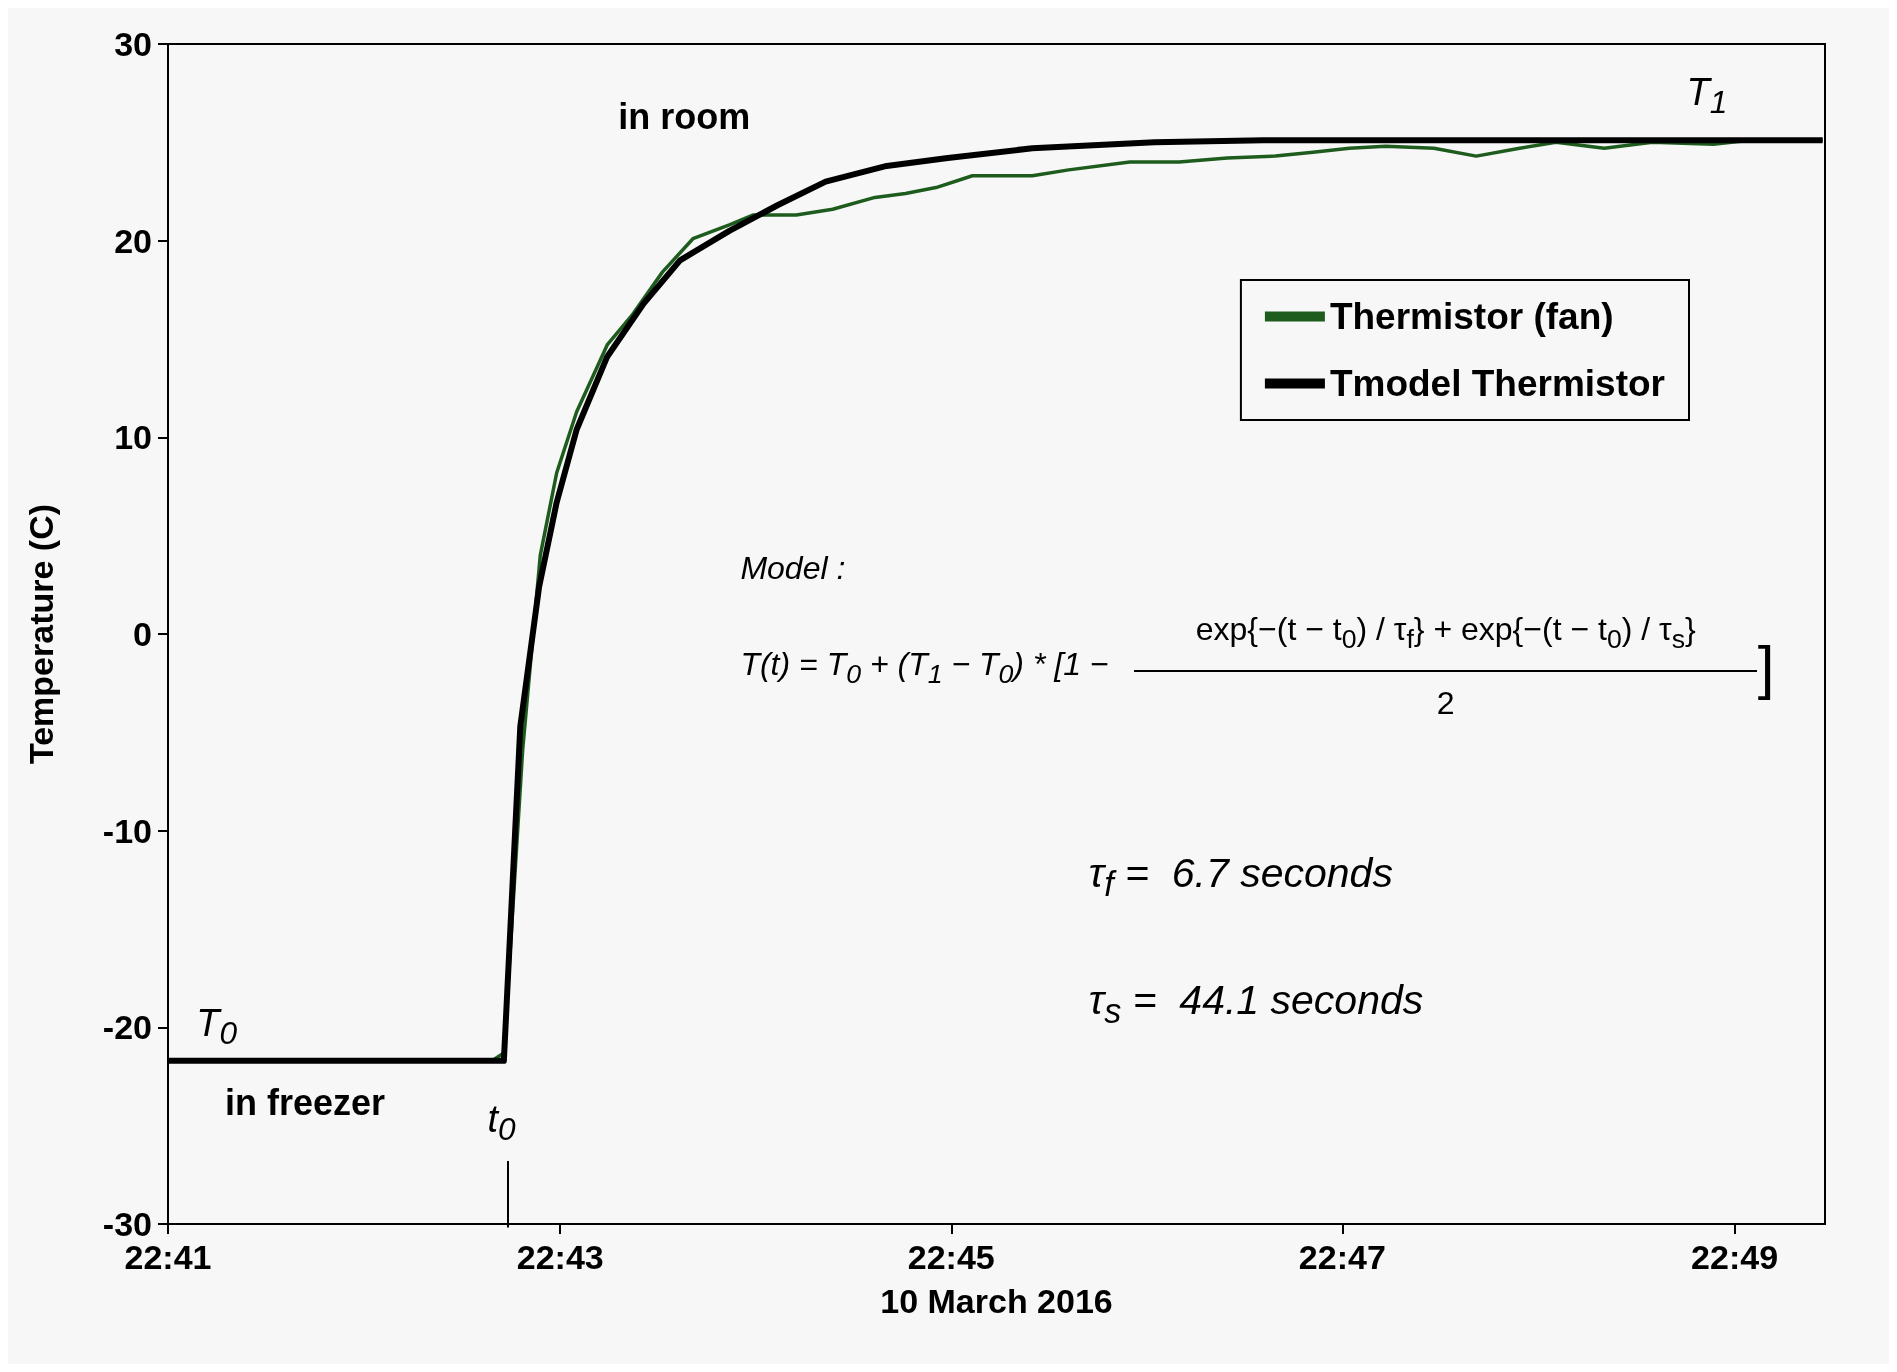  What do you see at coordinates (1342, 1257) in the screenshot?
I see `x-tick-label: 22:47` at bounding box center [1342, 1257].